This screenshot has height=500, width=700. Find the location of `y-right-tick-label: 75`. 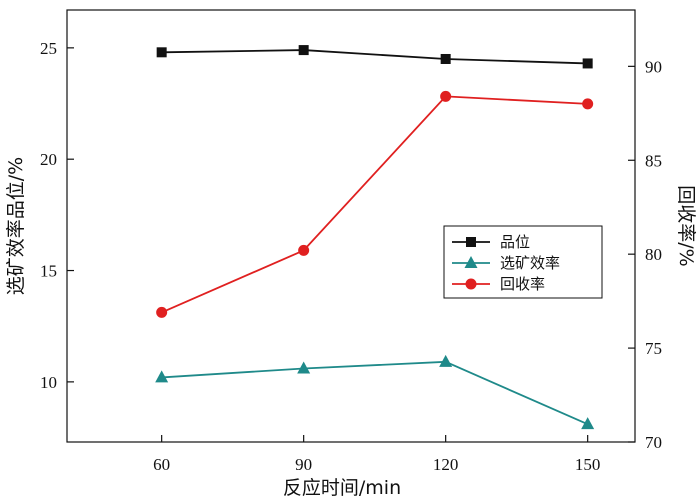

y-right-tick-label: 75 is located at coordinates (653, 348).